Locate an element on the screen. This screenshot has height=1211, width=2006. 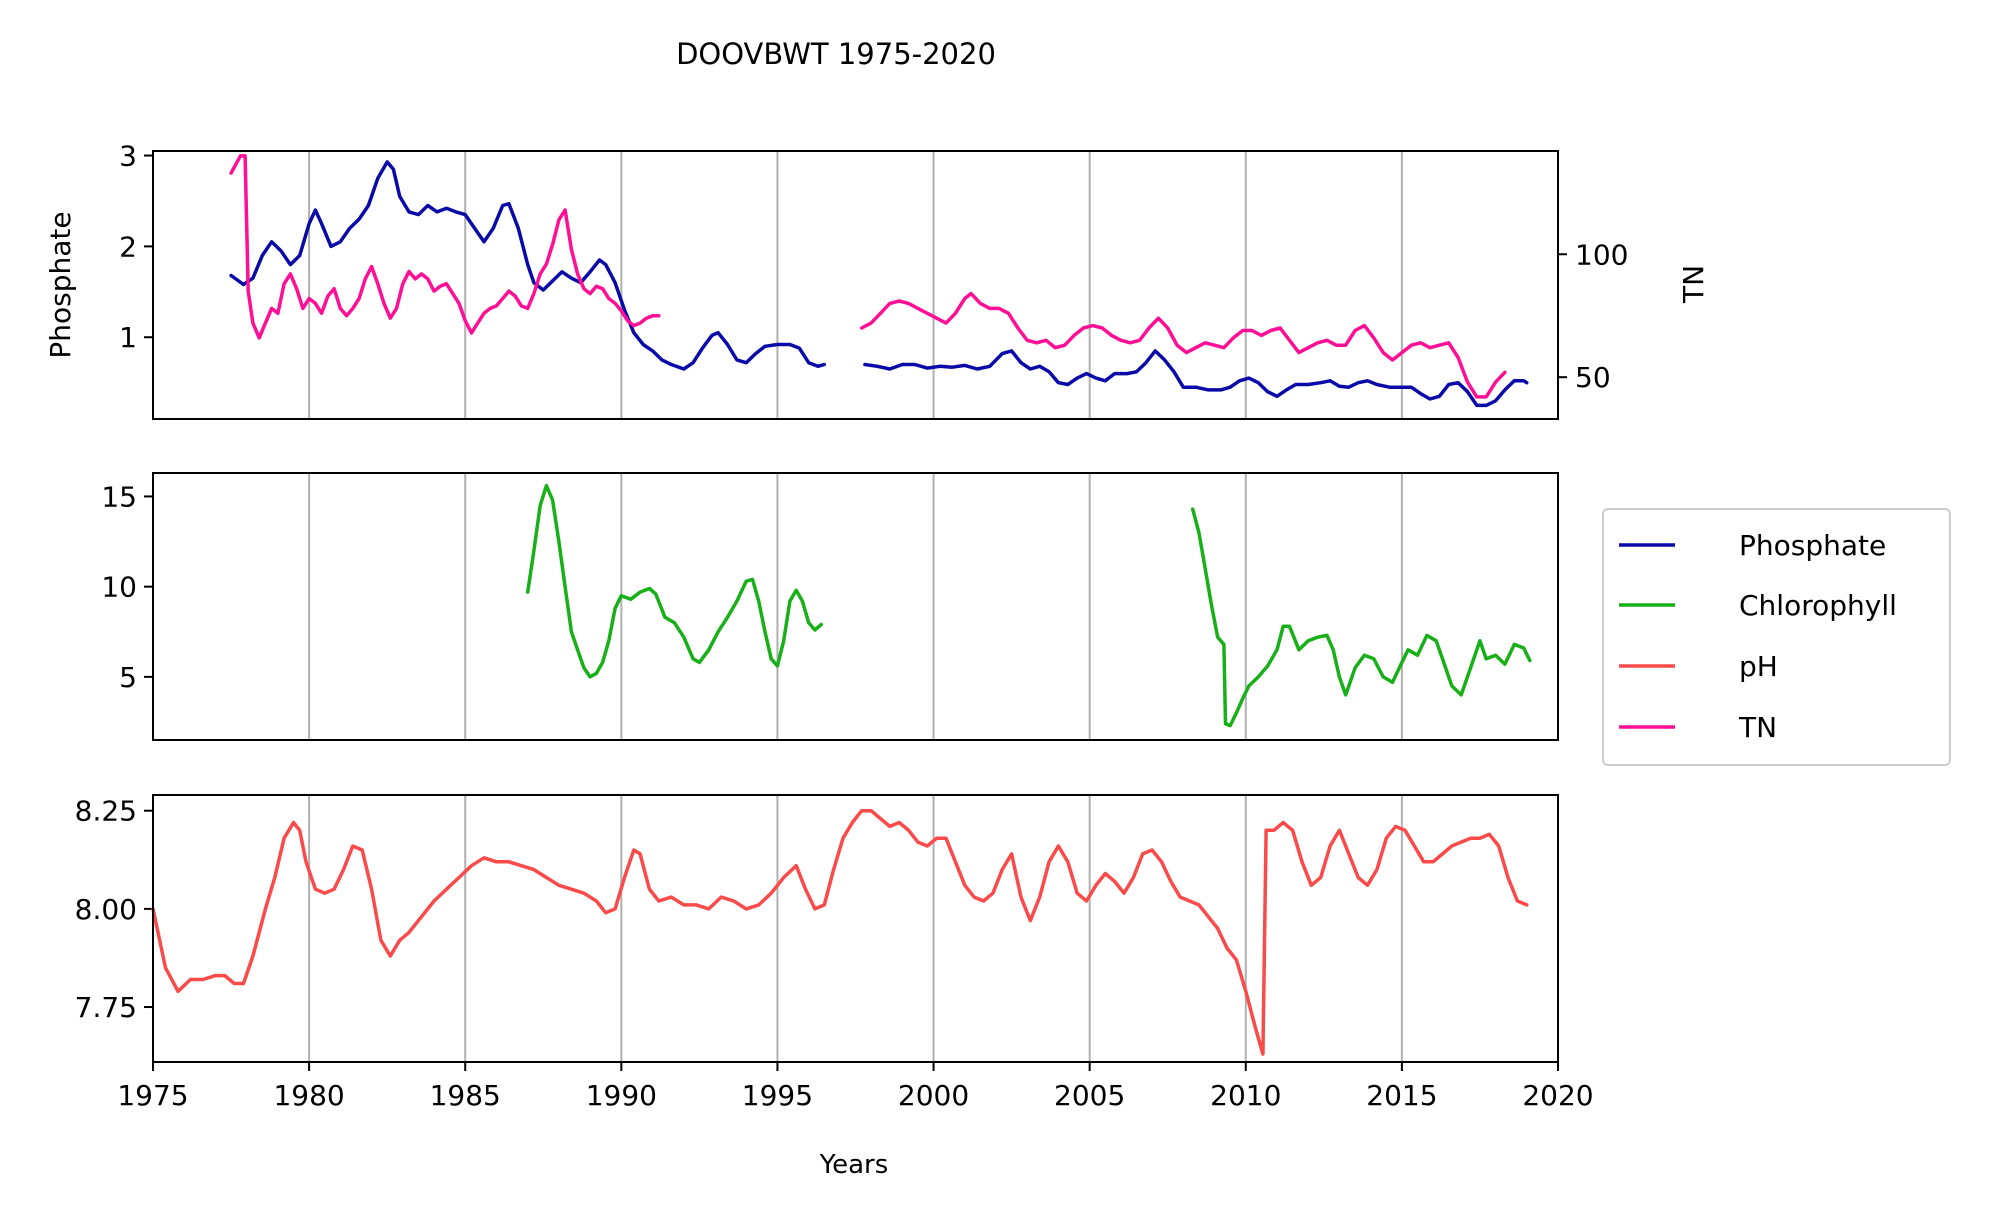
legend-entry-phosphate: Phosphate is located at coordinates (1752, 545).